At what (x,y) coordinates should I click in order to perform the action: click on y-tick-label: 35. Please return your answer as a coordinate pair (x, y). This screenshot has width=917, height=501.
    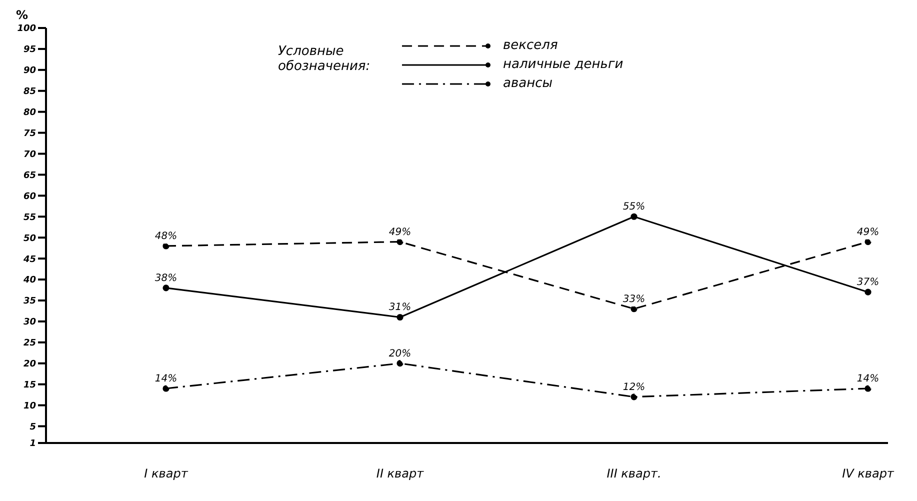
    Looking at the image, I should click on (29, 301).